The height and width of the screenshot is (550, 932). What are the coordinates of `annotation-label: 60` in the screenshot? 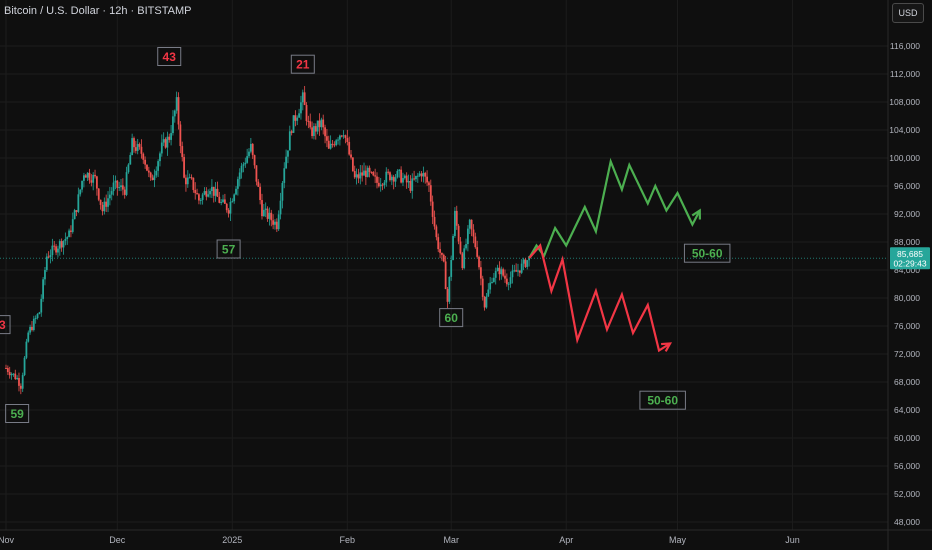 It's located at (452, 318).